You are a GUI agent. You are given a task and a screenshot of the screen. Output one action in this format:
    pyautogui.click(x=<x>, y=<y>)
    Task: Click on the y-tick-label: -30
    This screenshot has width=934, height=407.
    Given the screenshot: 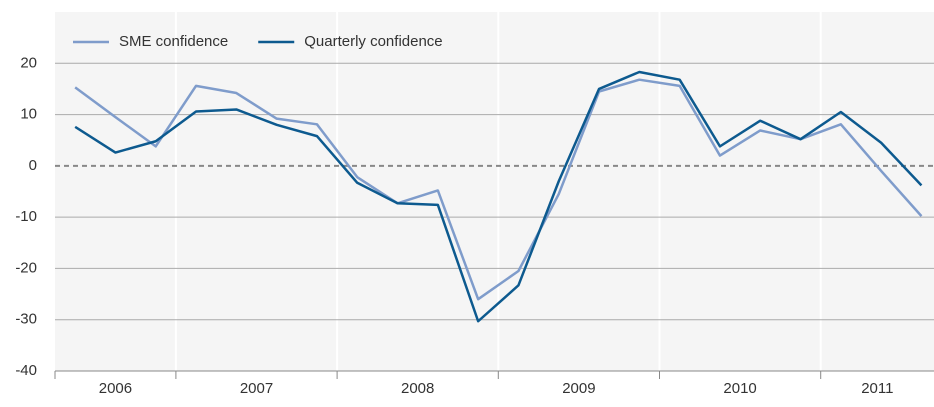 What is the action you would take?
    pyautogui.click(x=26, y=319)
    